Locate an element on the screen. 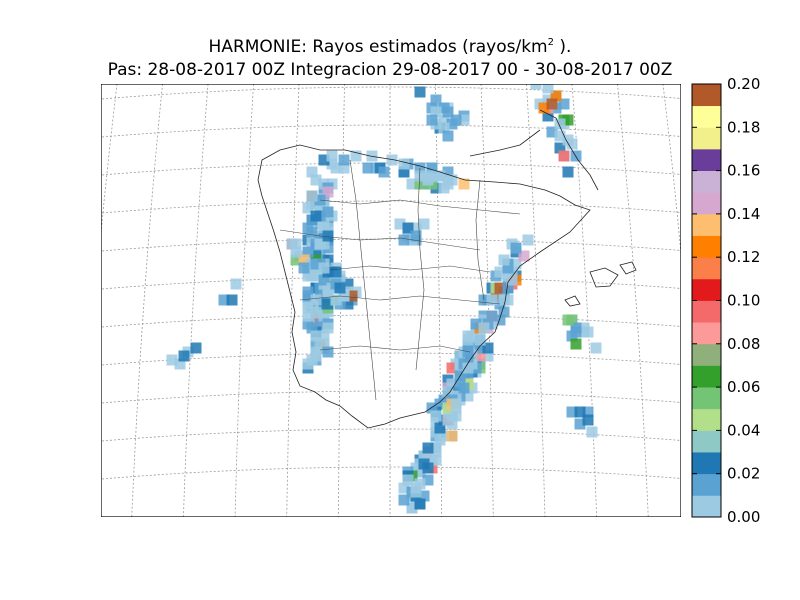 The image size is (800, 600). colorbar-tick-label: 0.10 is located at coordinates (743, 301).